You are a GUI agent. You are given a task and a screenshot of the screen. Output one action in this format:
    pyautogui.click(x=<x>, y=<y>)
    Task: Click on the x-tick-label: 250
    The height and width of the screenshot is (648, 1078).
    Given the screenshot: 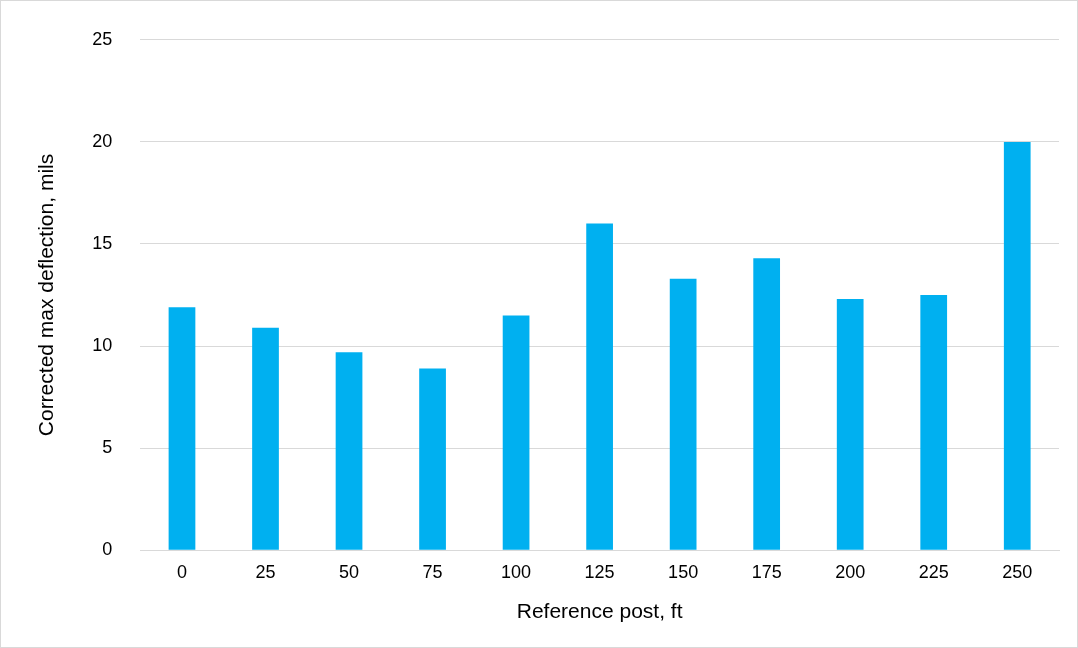 What is the action you would take?
    pyautogui.click(x=1017, y=571)
    